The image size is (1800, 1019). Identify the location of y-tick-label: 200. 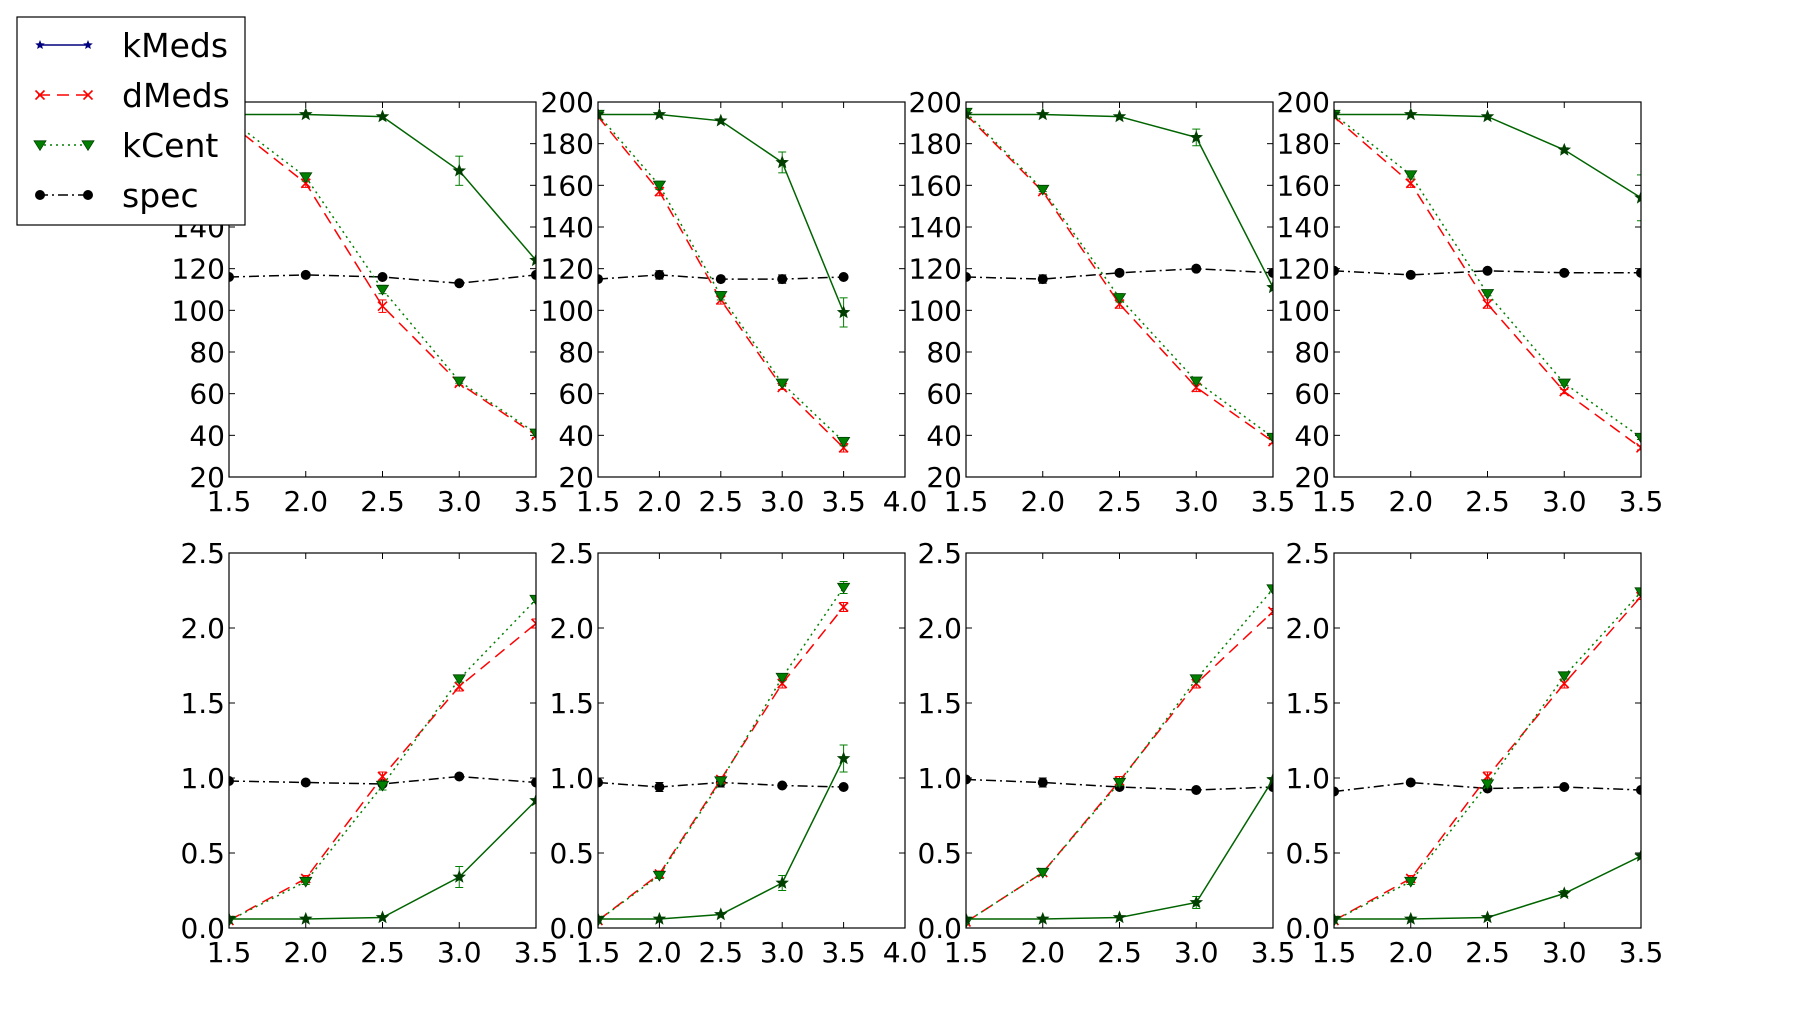
(935, 102).